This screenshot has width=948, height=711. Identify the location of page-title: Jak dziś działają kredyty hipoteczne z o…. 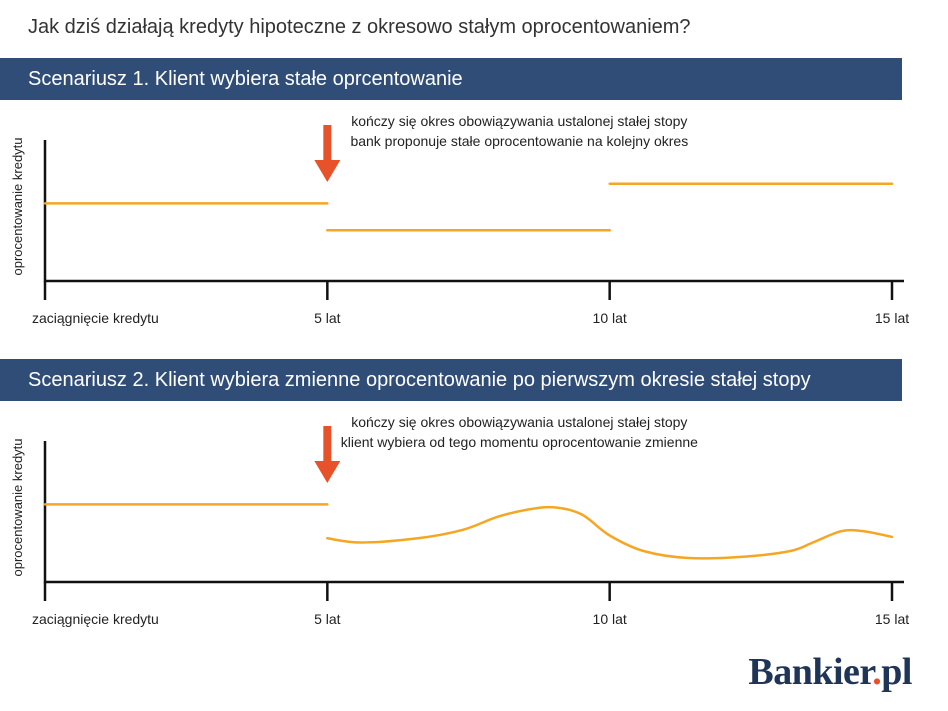
(359, 27).